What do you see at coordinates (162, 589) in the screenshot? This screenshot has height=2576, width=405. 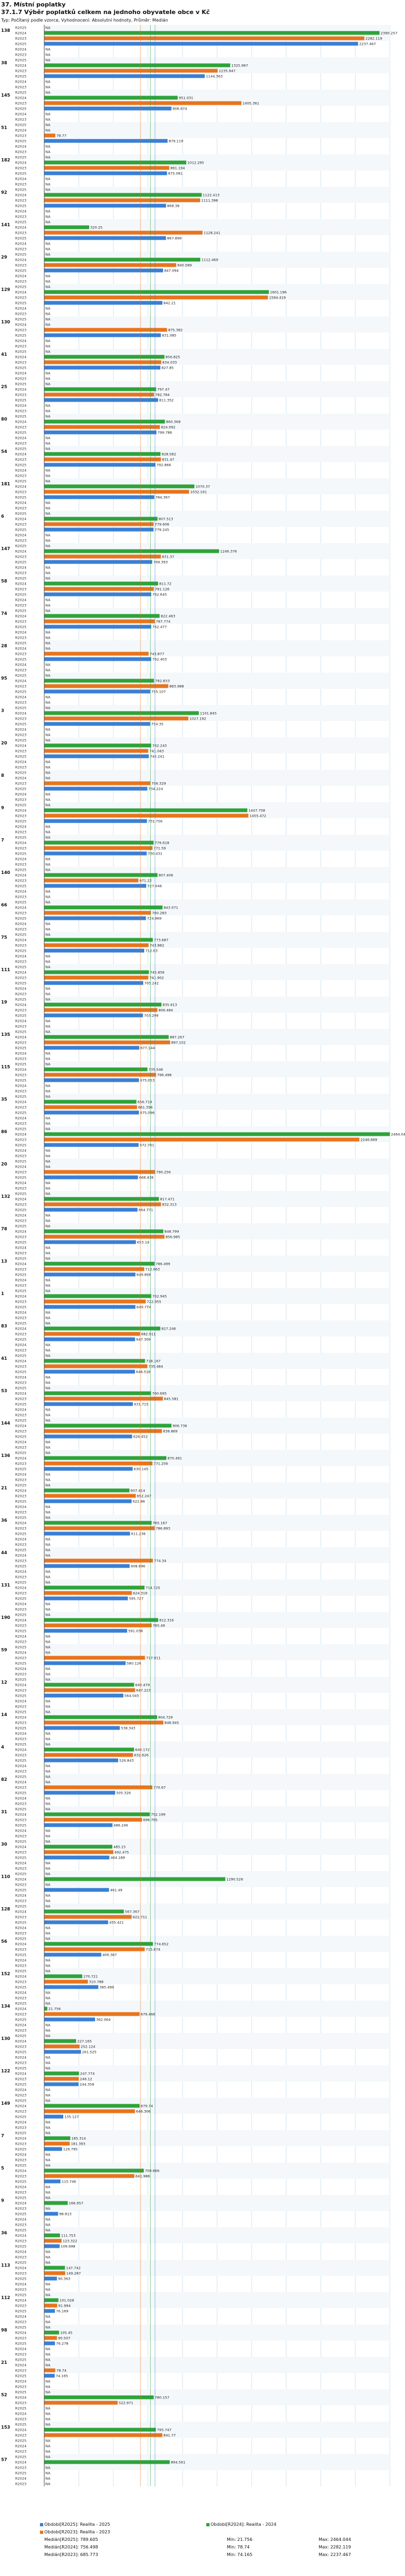 I see `value-label: 781.126` at bounding box center [162, 589].